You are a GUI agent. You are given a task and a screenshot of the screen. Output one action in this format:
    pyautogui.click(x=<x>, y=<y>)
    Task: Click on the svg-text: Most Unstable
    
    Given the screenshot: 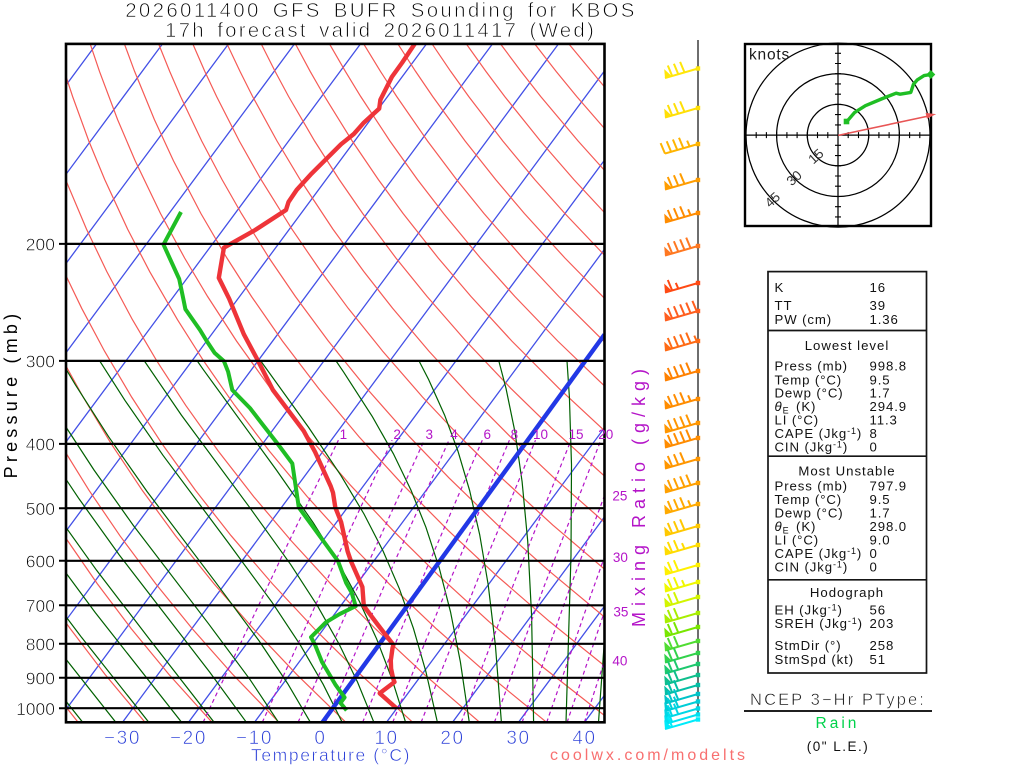 What is the action you would take?
    pyautogui.click(x=846, y=471)
    